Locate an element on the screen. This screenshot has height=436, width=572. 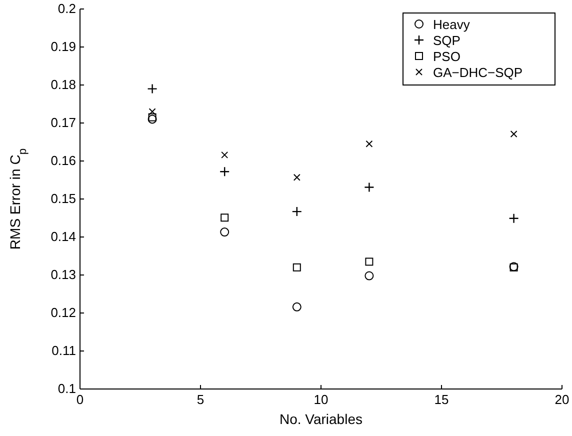
legend-label: GA−DHC−SQP is located at coordinates (478, 72).